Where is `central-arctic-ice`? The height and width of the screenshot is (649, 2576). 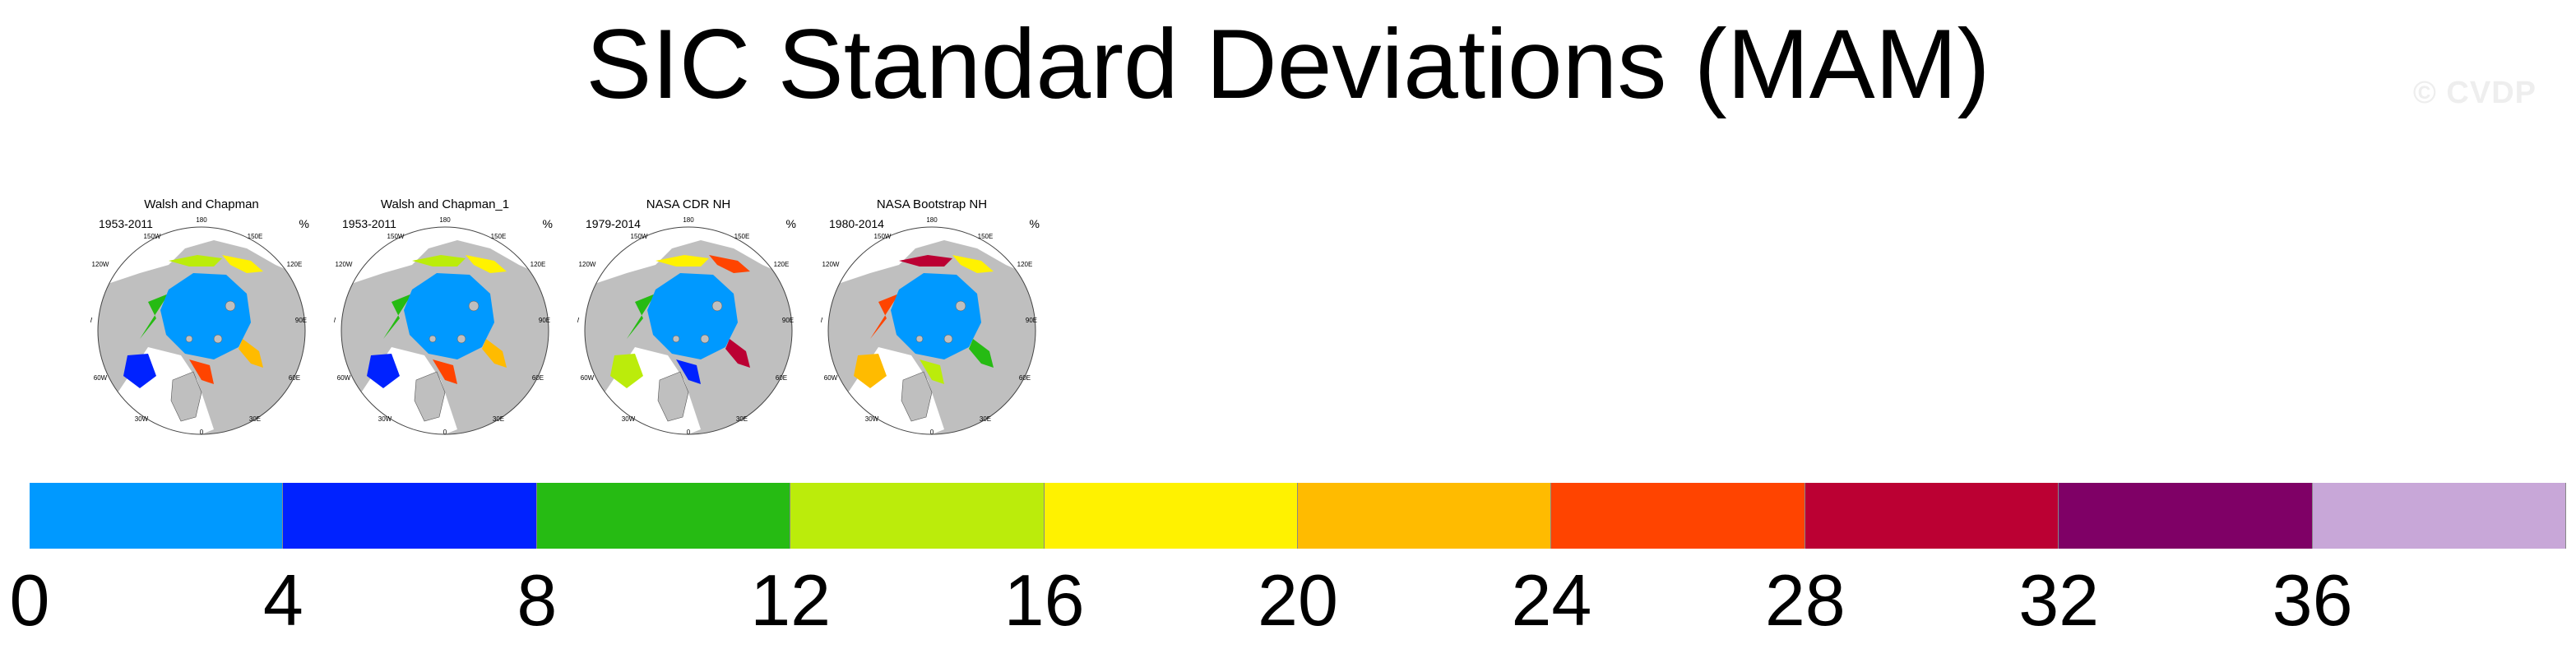 central-arctic-ice is located at coordinates (936, 316).